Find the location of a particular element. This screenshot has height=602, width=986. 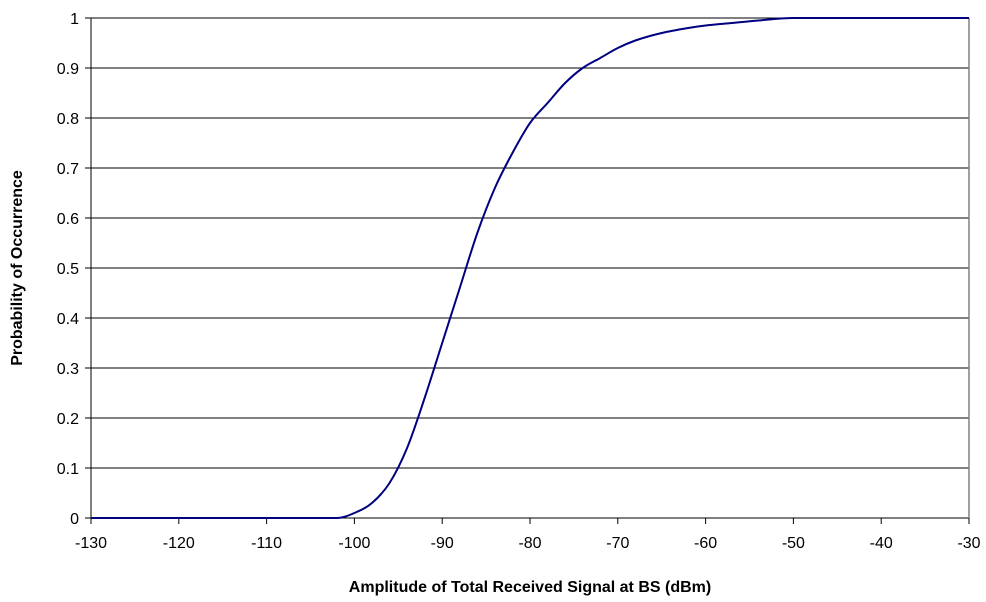

y-tick-label: 1 is located at coordinates (74, 19).